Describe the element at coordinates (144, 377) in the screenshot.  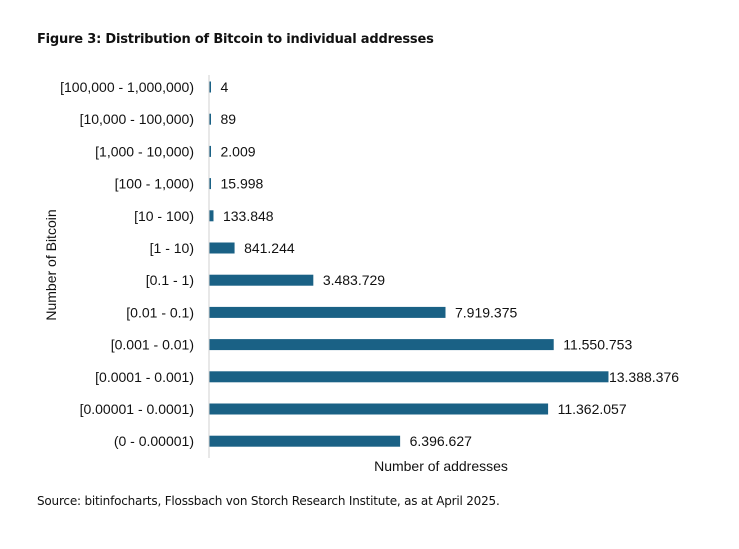
I see `category-tick-label: [0.0001 - 0.001)` at that location.